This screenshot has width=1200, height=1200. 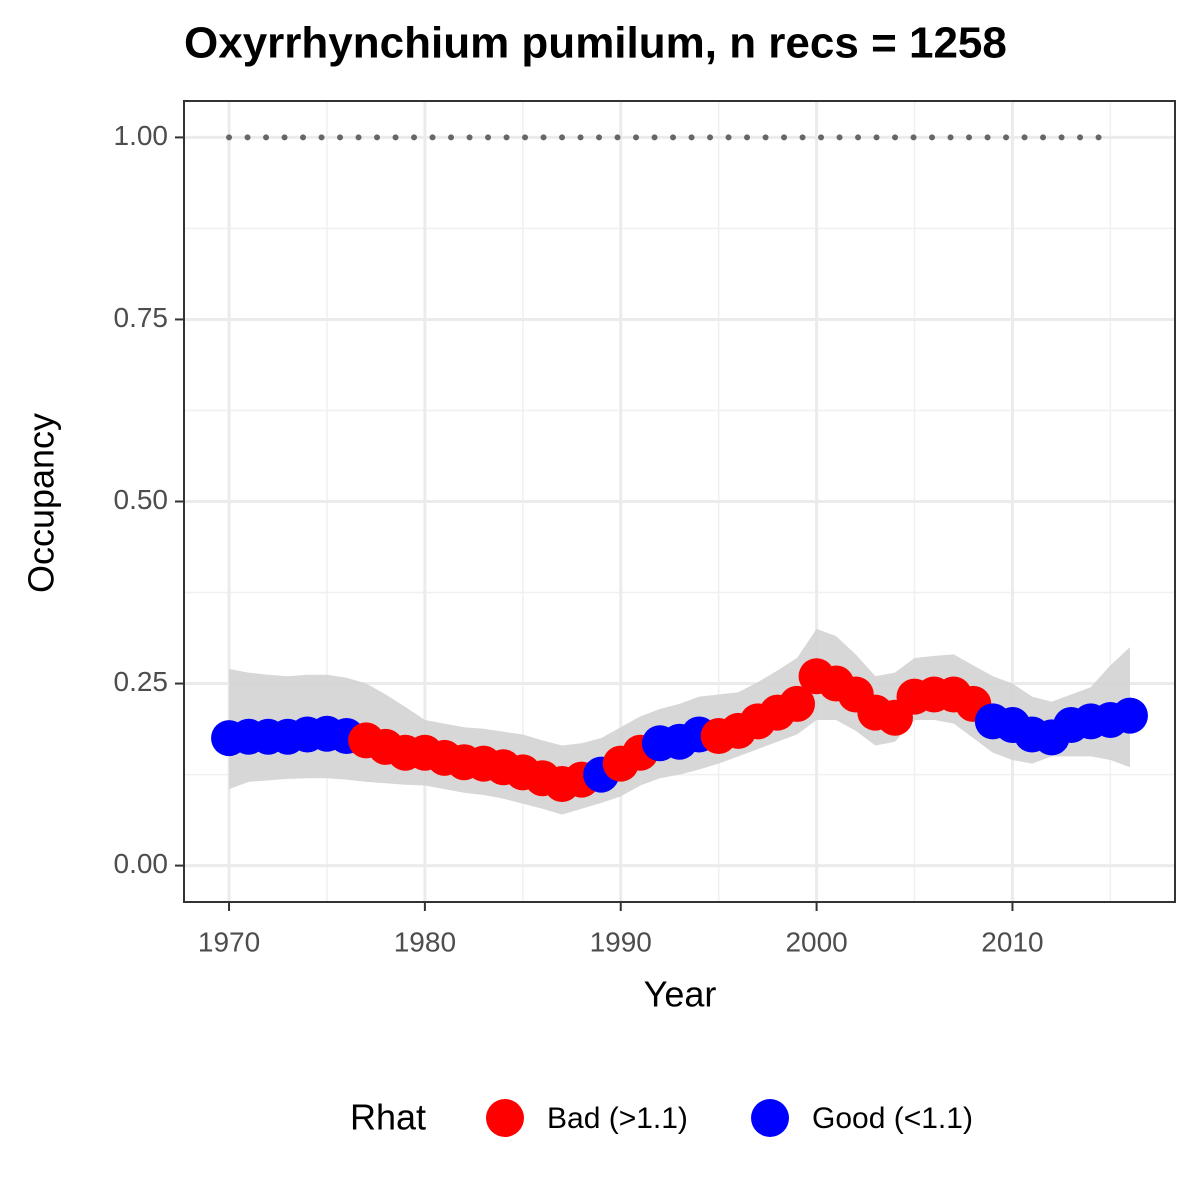 I want to click on chart-title: Oxyrrhynchium pumilum, n recs = 1258, so click(x=595, y=43).